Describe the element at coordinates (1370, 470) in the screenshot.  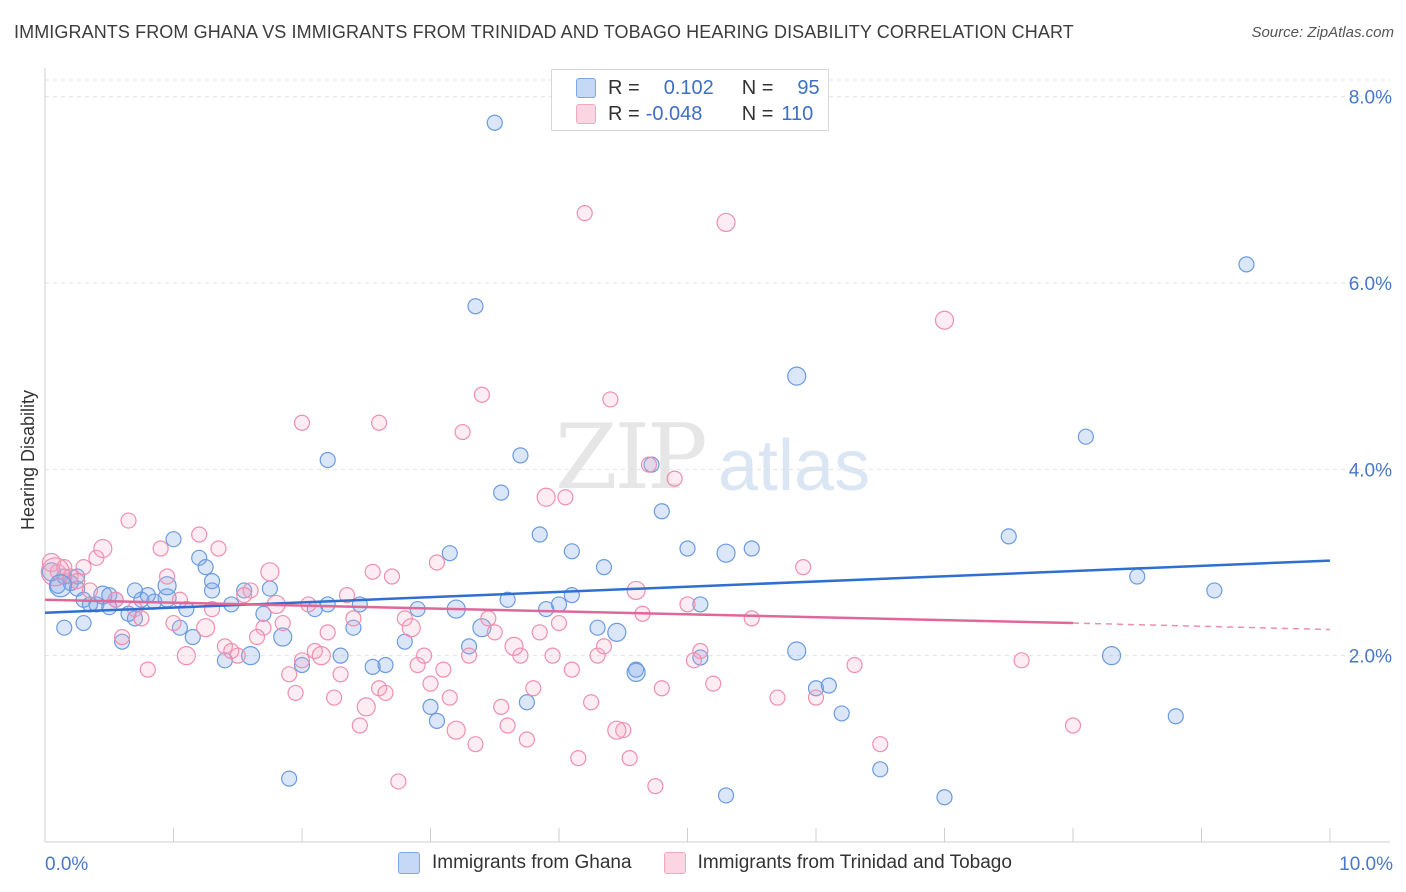
I see `y-tick-label: 4.0%` at that location.